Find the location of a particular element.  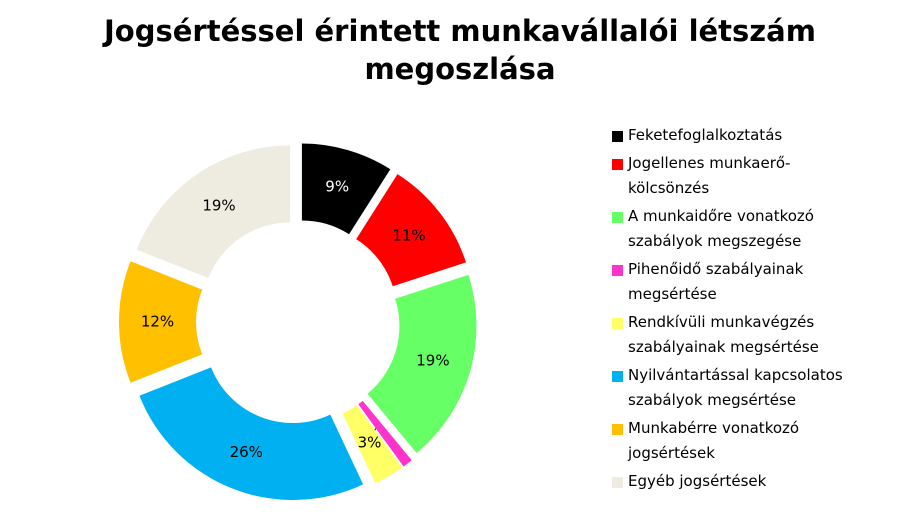

legend-item: Egyéb jogsértések is located at coordinates (735, 481).